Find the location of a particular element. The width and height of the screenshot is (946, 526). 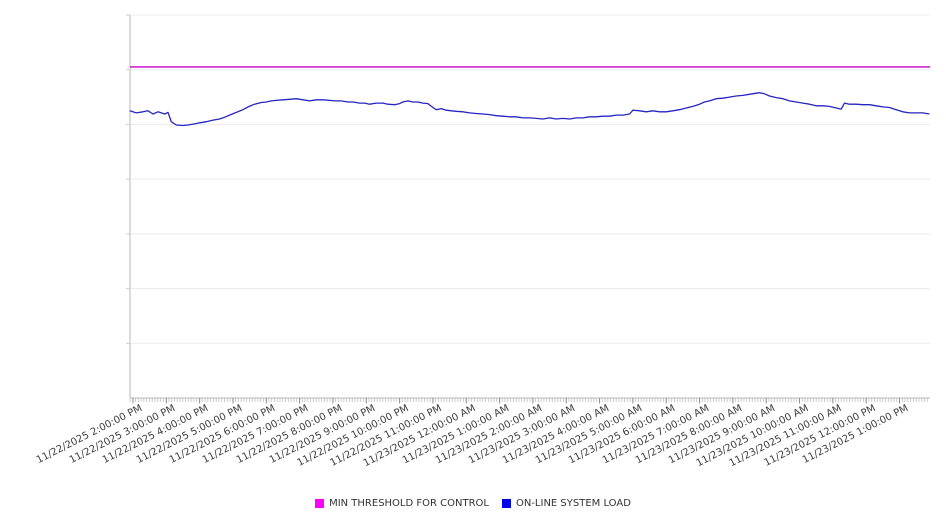

legend-label-system-load: ON-LINE SYSTEM LOAD is located at coordinates (573, 503).